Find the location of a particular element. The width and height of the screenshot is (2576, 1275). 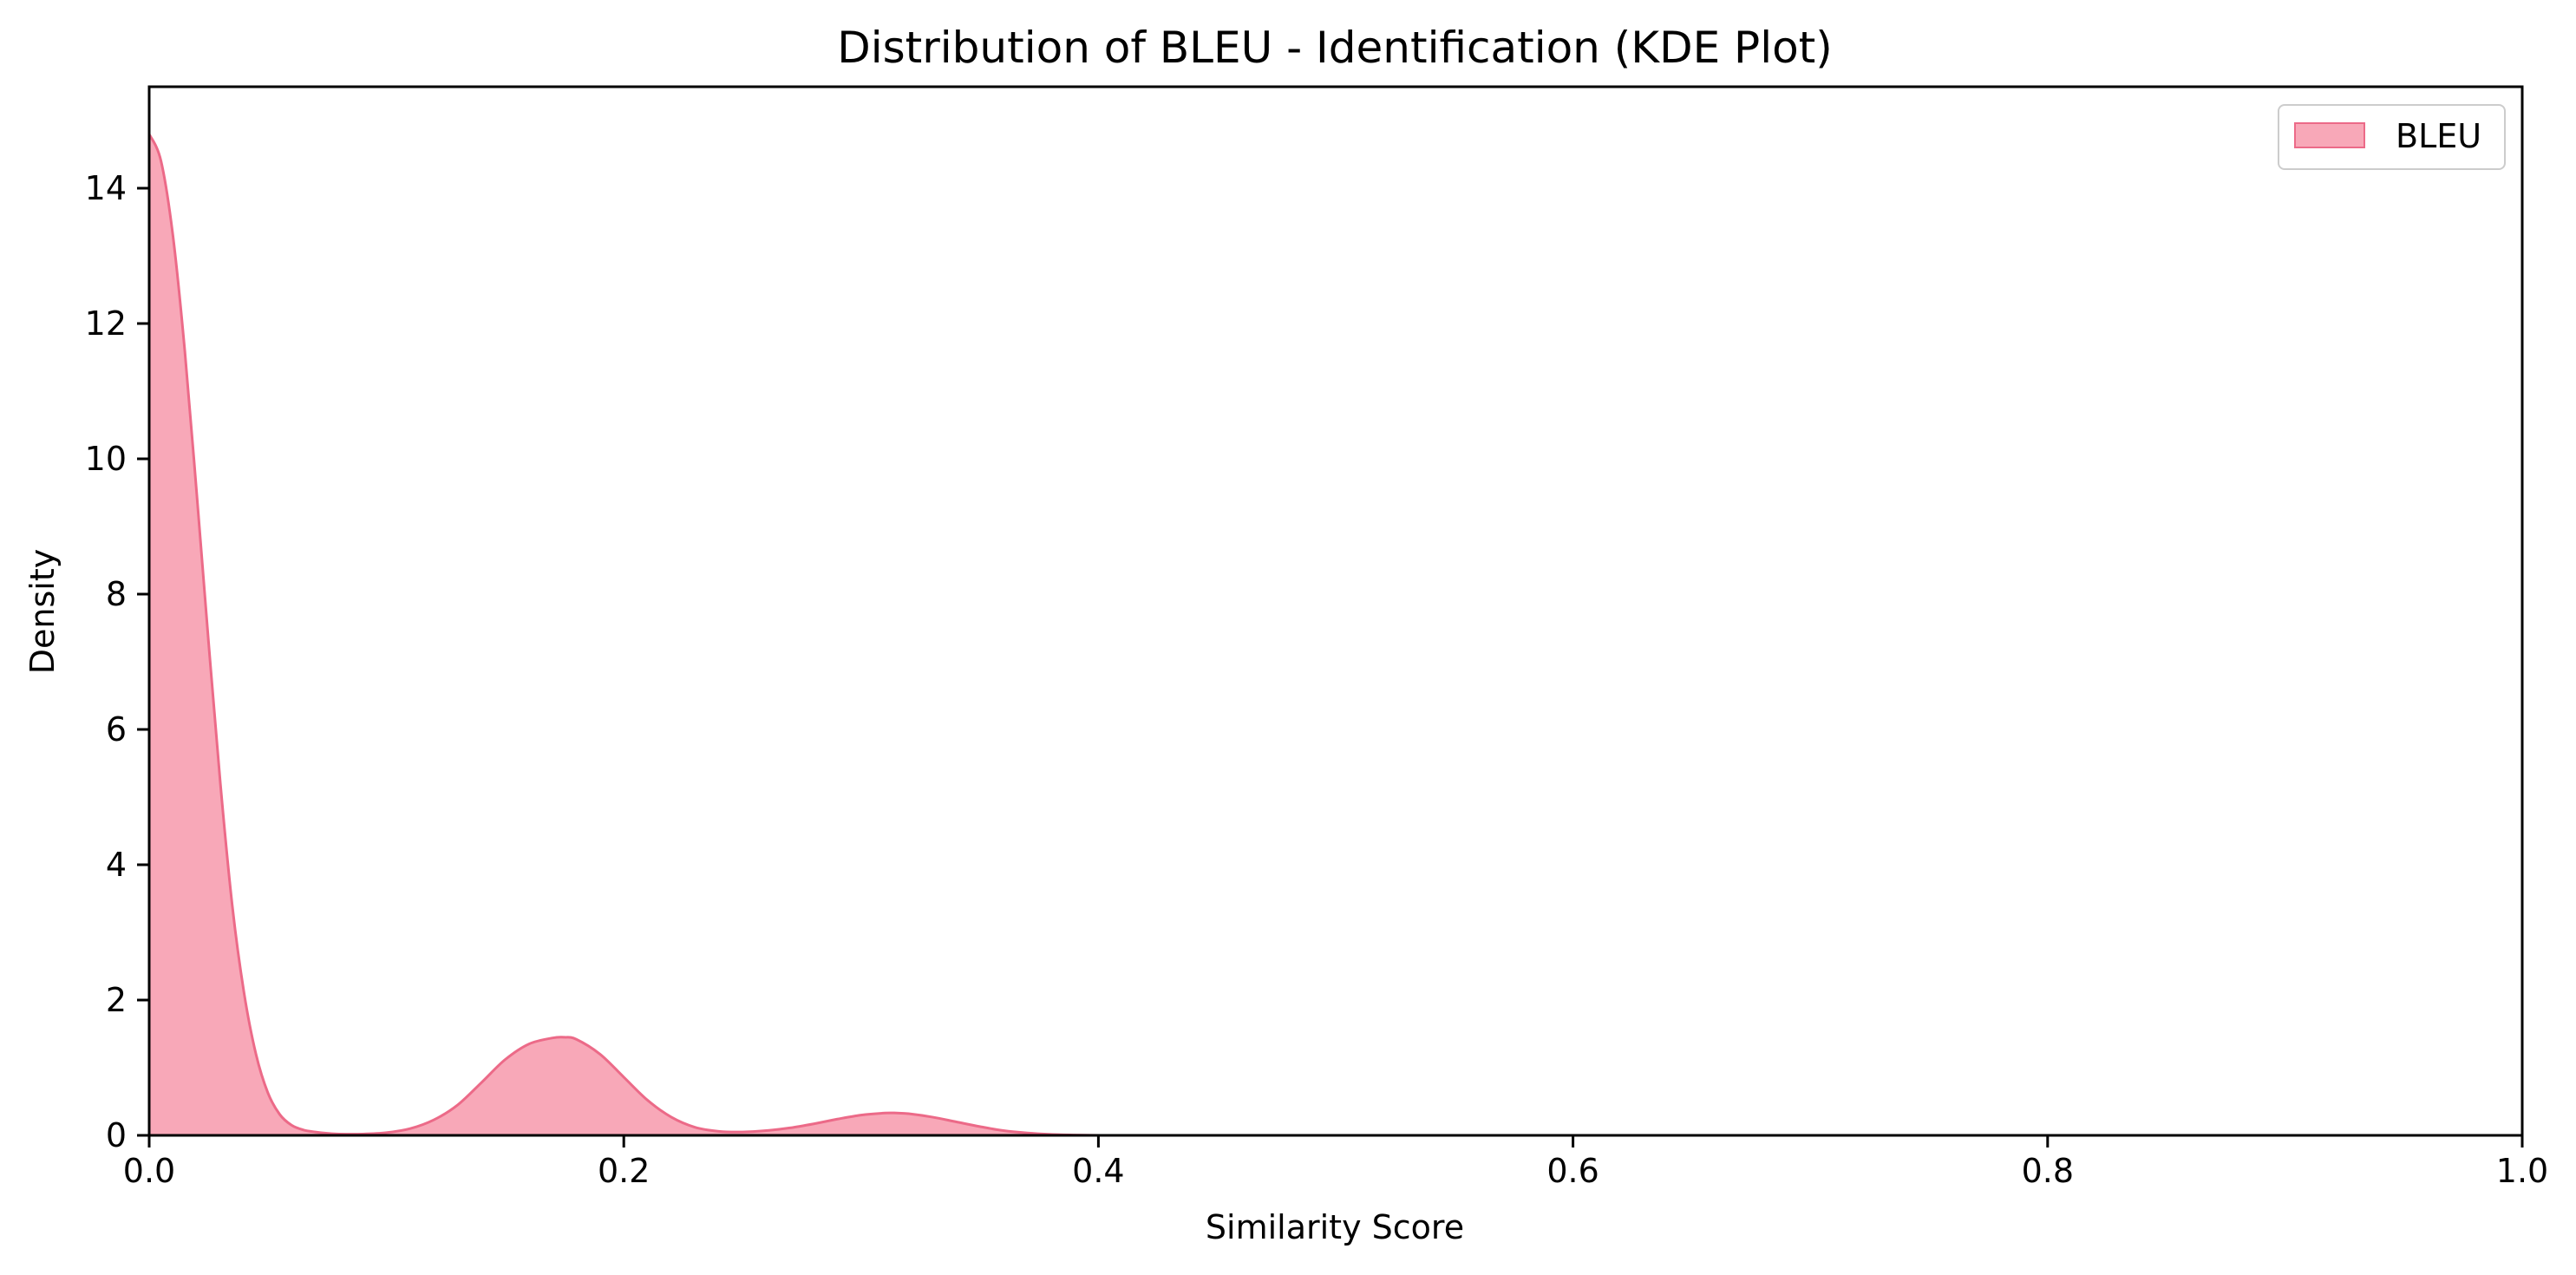

y-tick-label: 8 is located at coordinates (116, 594).